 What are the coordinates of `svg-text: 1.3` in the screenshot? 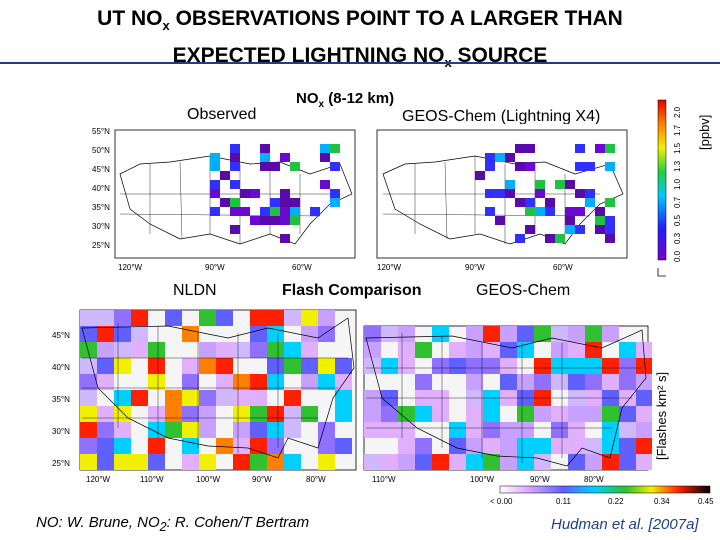 It's located at (677, 166).